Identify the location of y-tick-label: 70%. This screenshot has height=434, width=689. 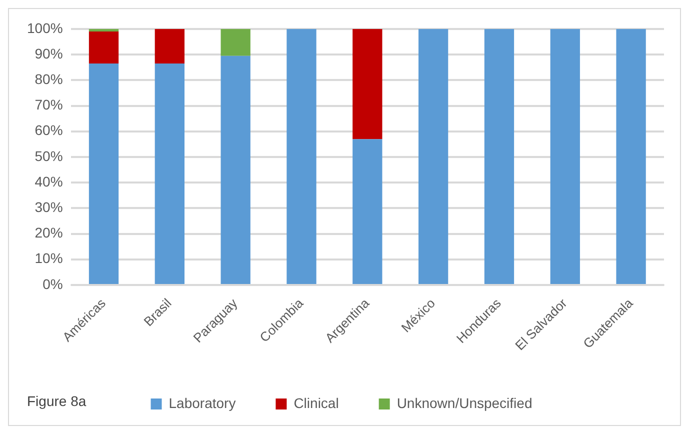
(48, 104).